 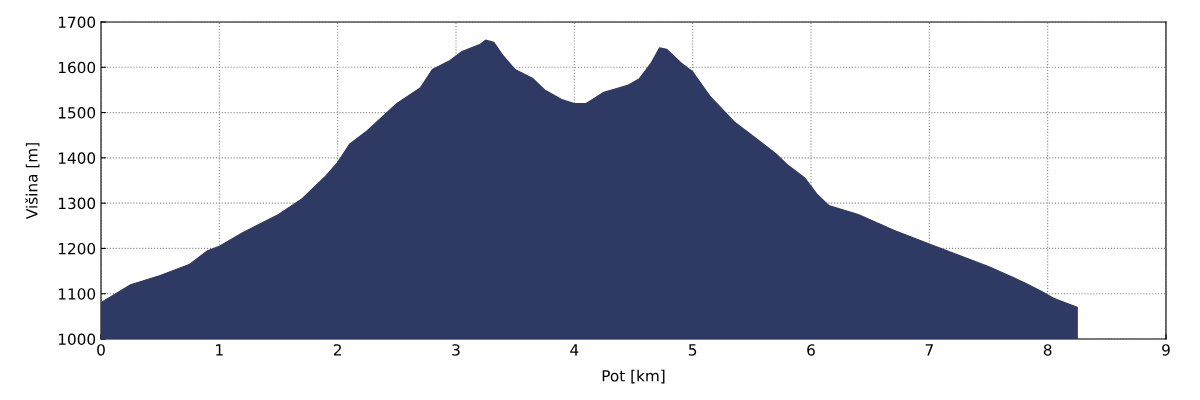 I want to click on x-tick-label: 3, so click(x=456, y=350).